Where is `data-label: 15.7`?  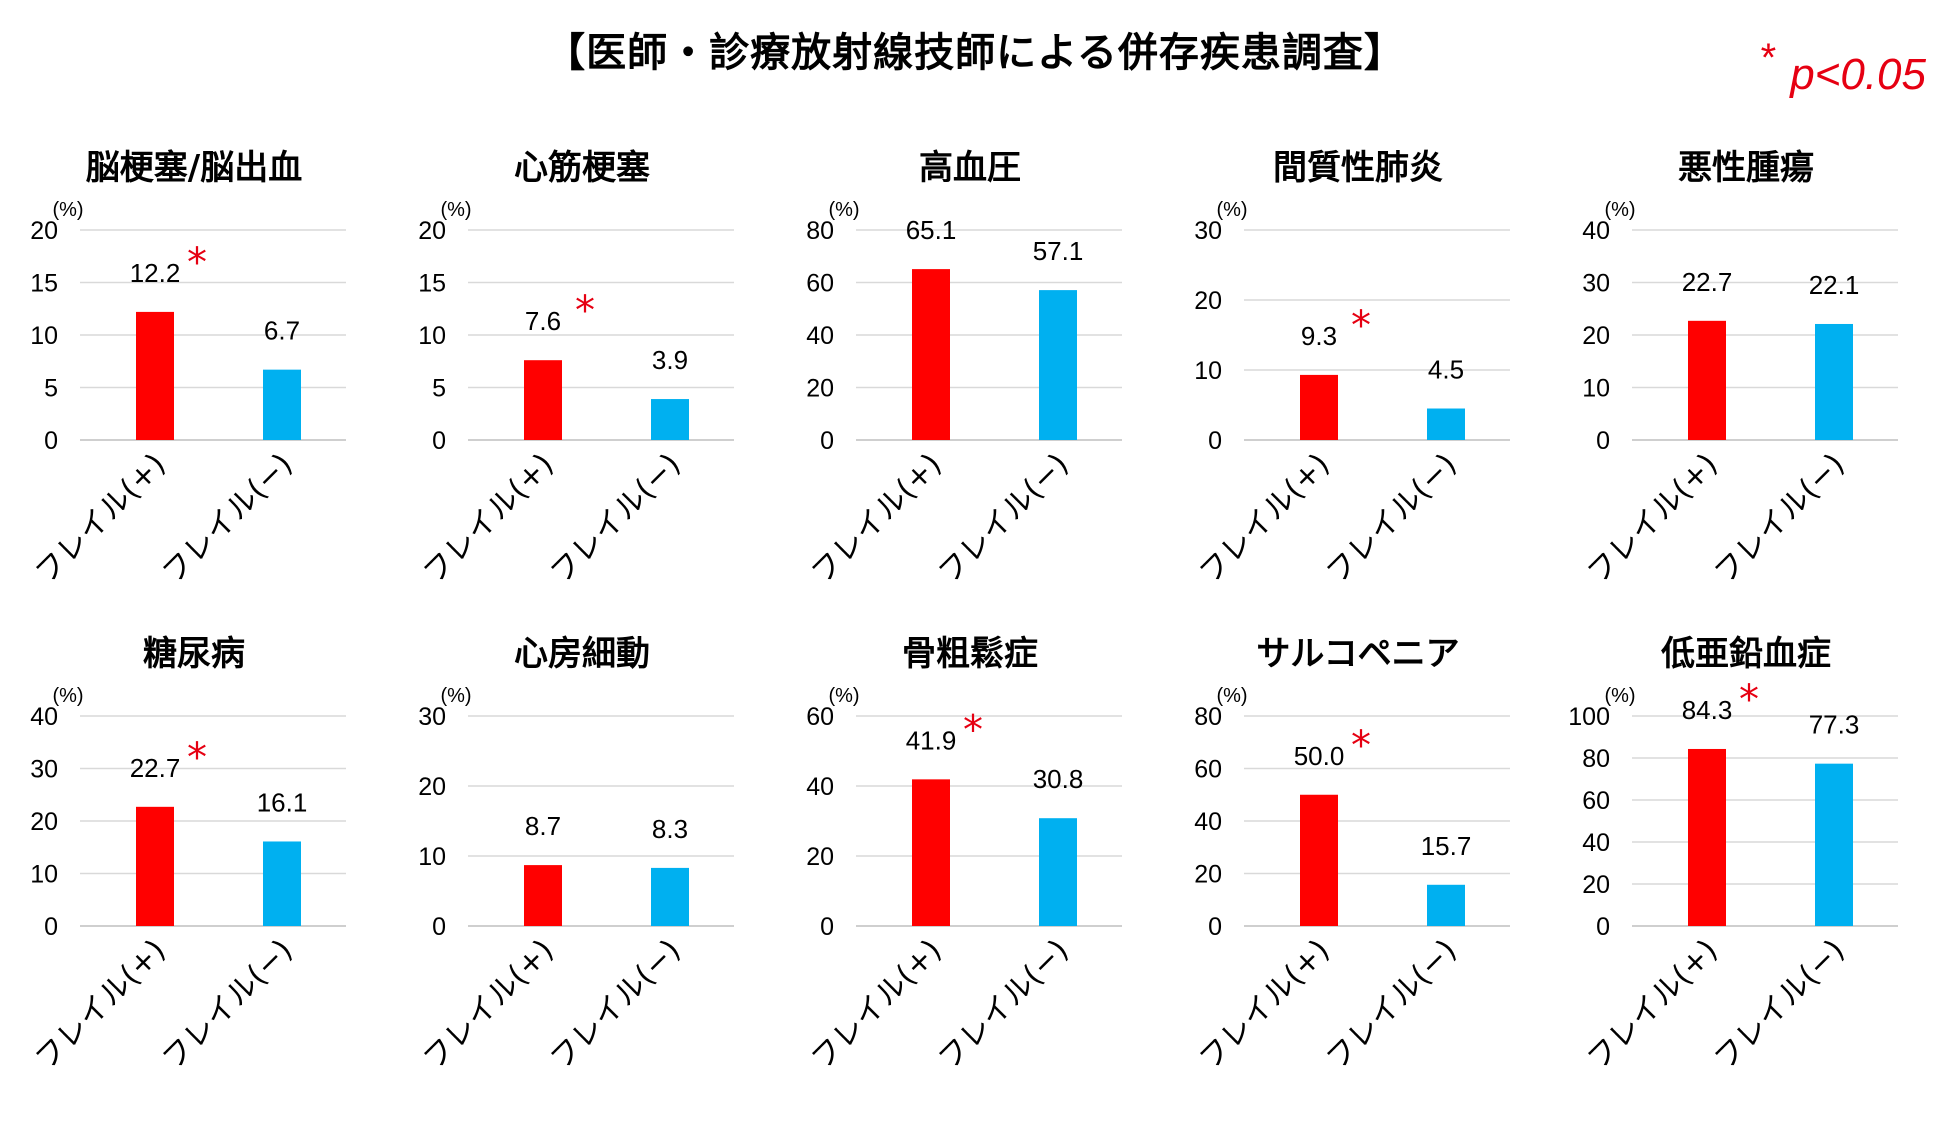 data-label: 15.7 is located at coordinates (1446, 846).